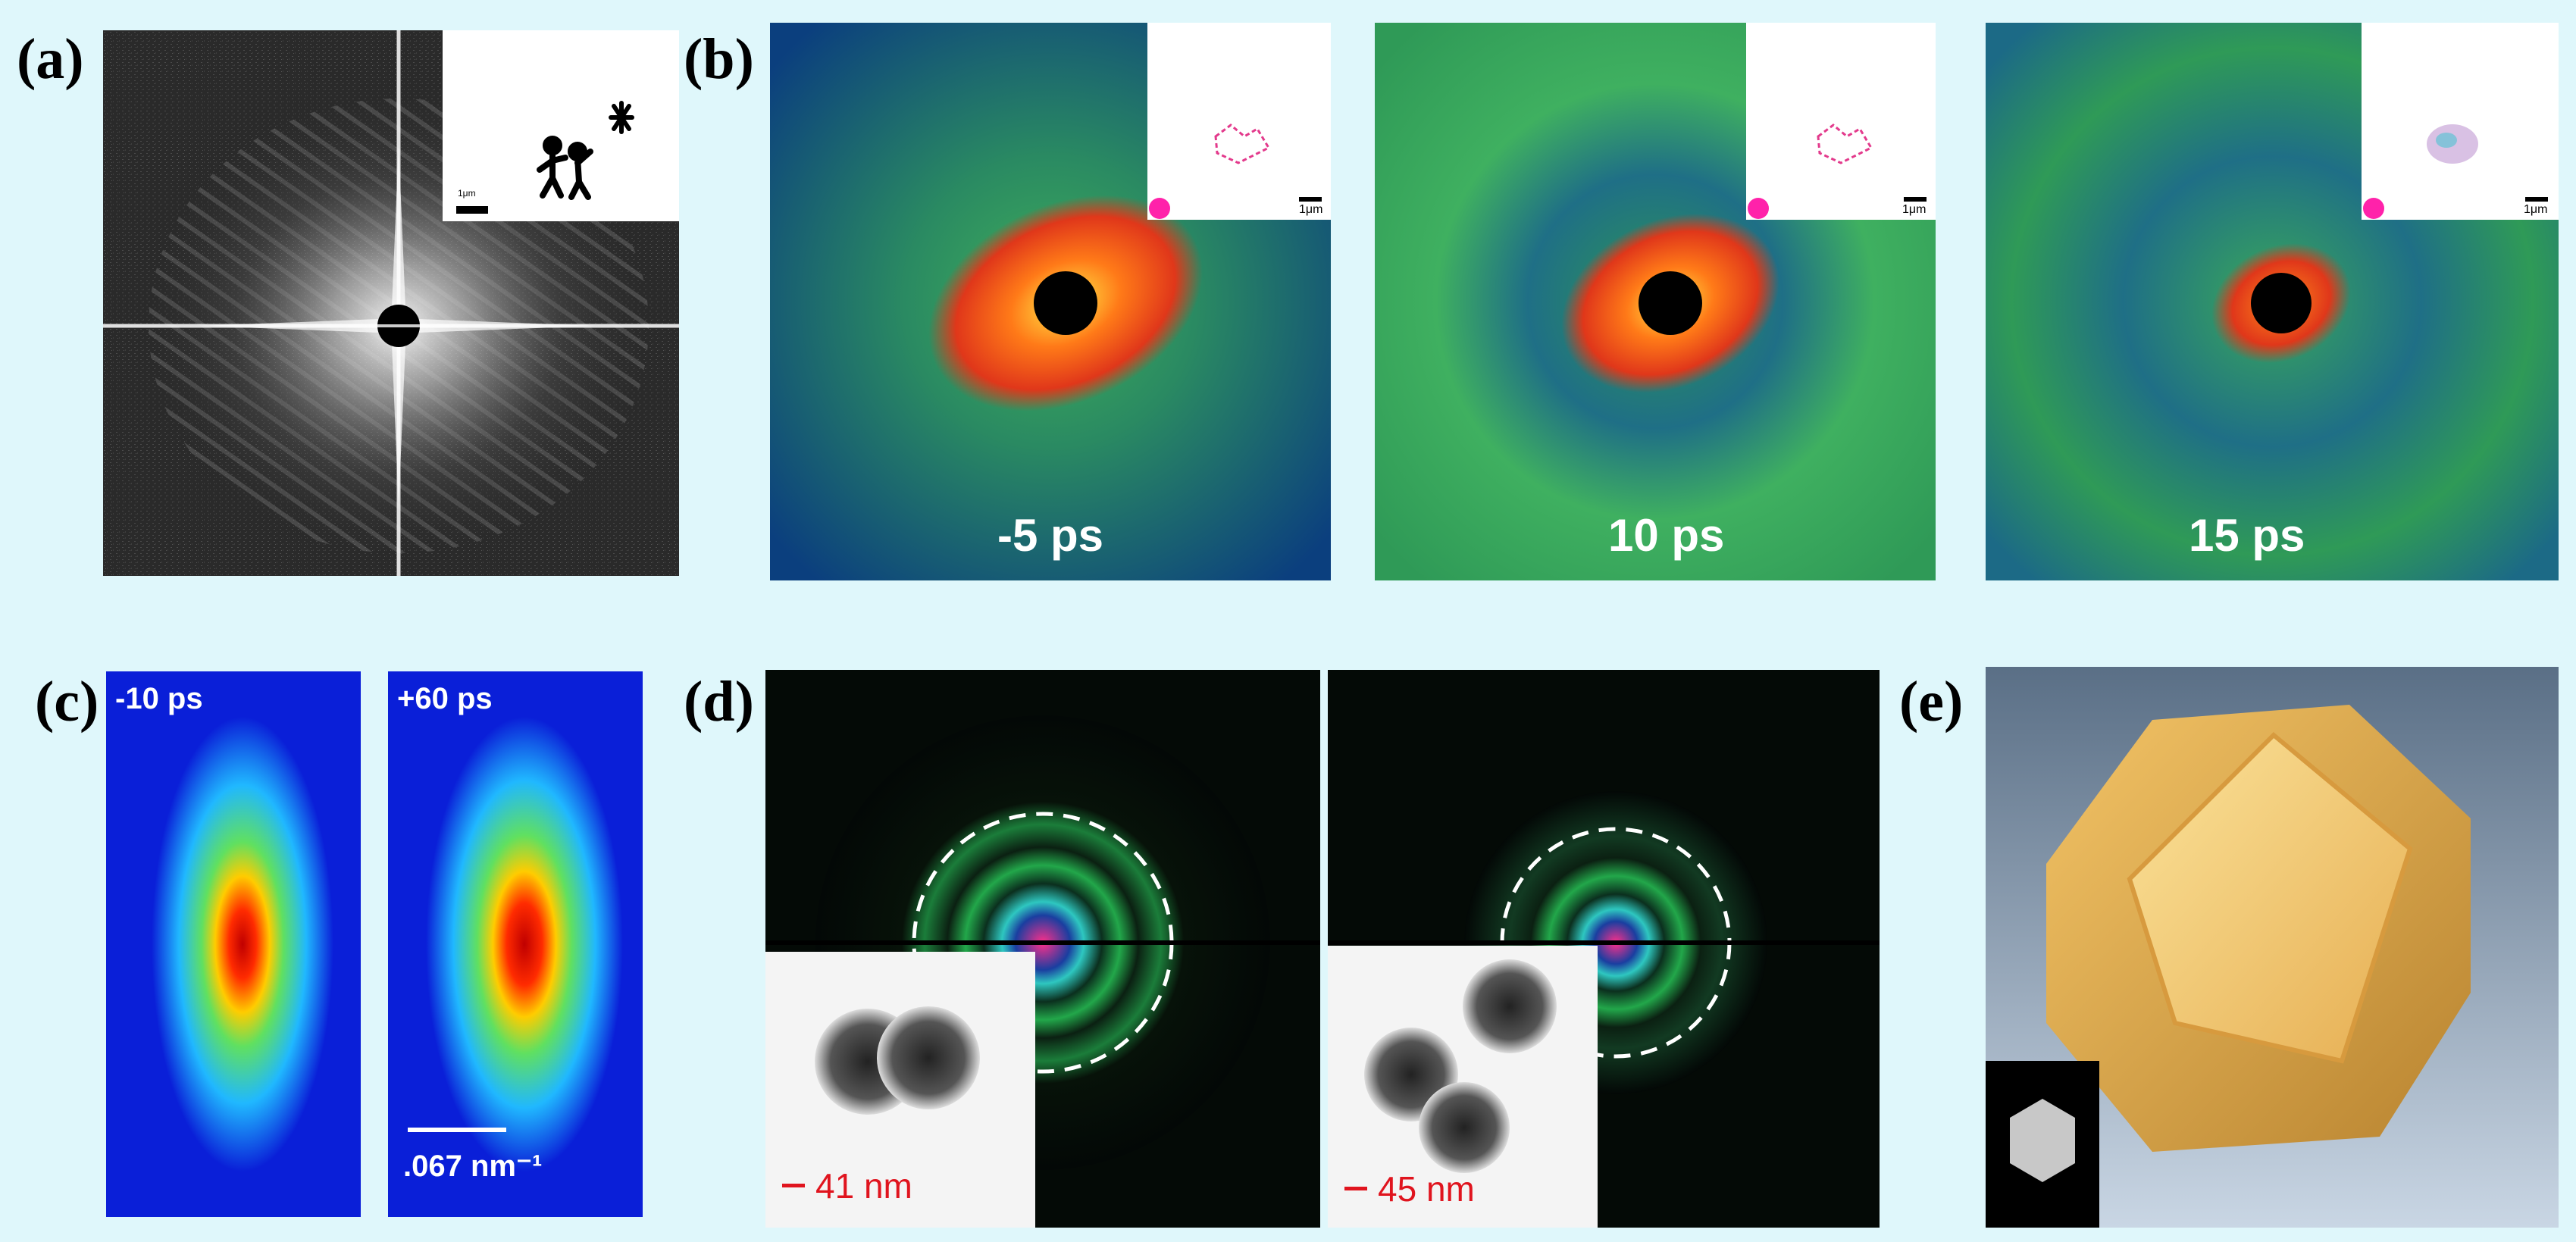  I want to click on panel-c-label: (c), so click(67, 702).